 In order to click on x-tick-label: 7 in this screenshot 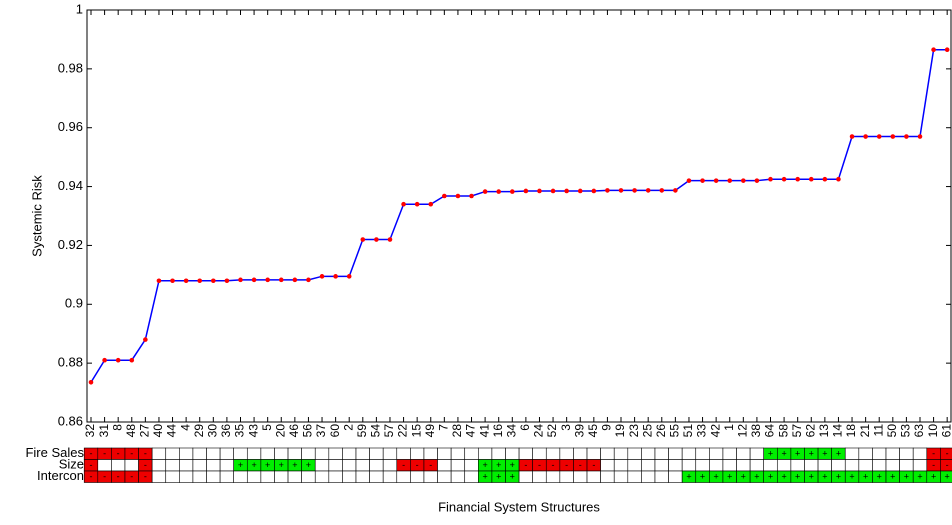, I will do `click(444, 427)`.